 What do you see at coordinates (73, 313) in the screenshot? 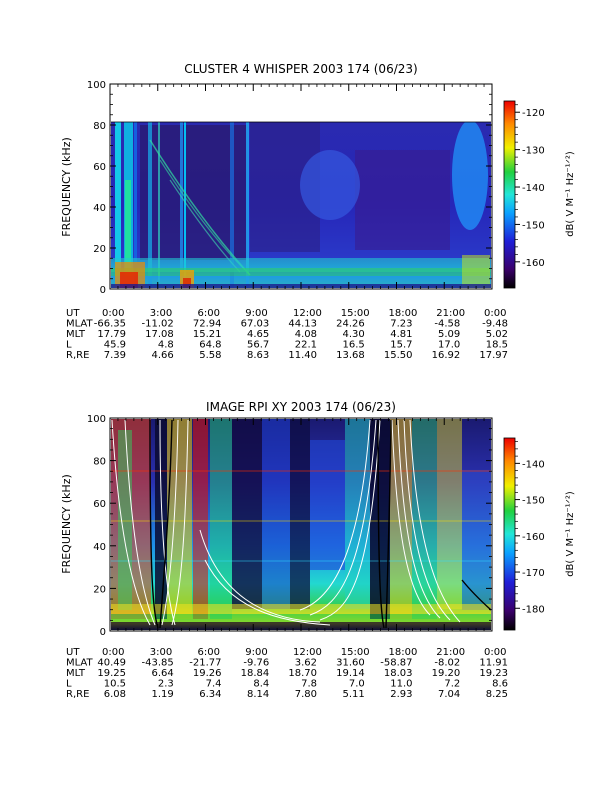
I see `ephemeris-row-label: UT` at bounding box center [73, 313].